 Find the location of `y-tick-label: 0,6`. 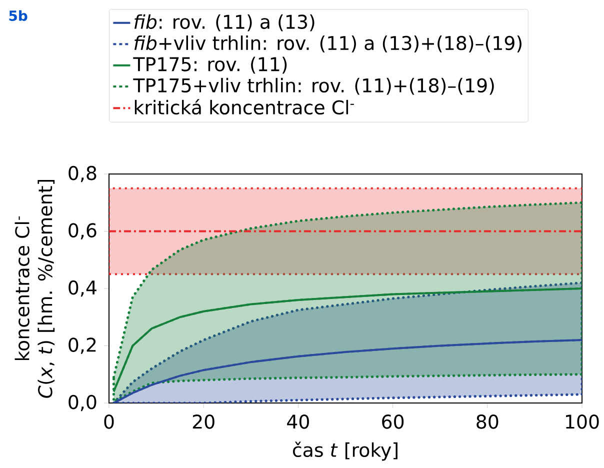

y-tick-label: 0,6 is located at coordinates (82, 231).